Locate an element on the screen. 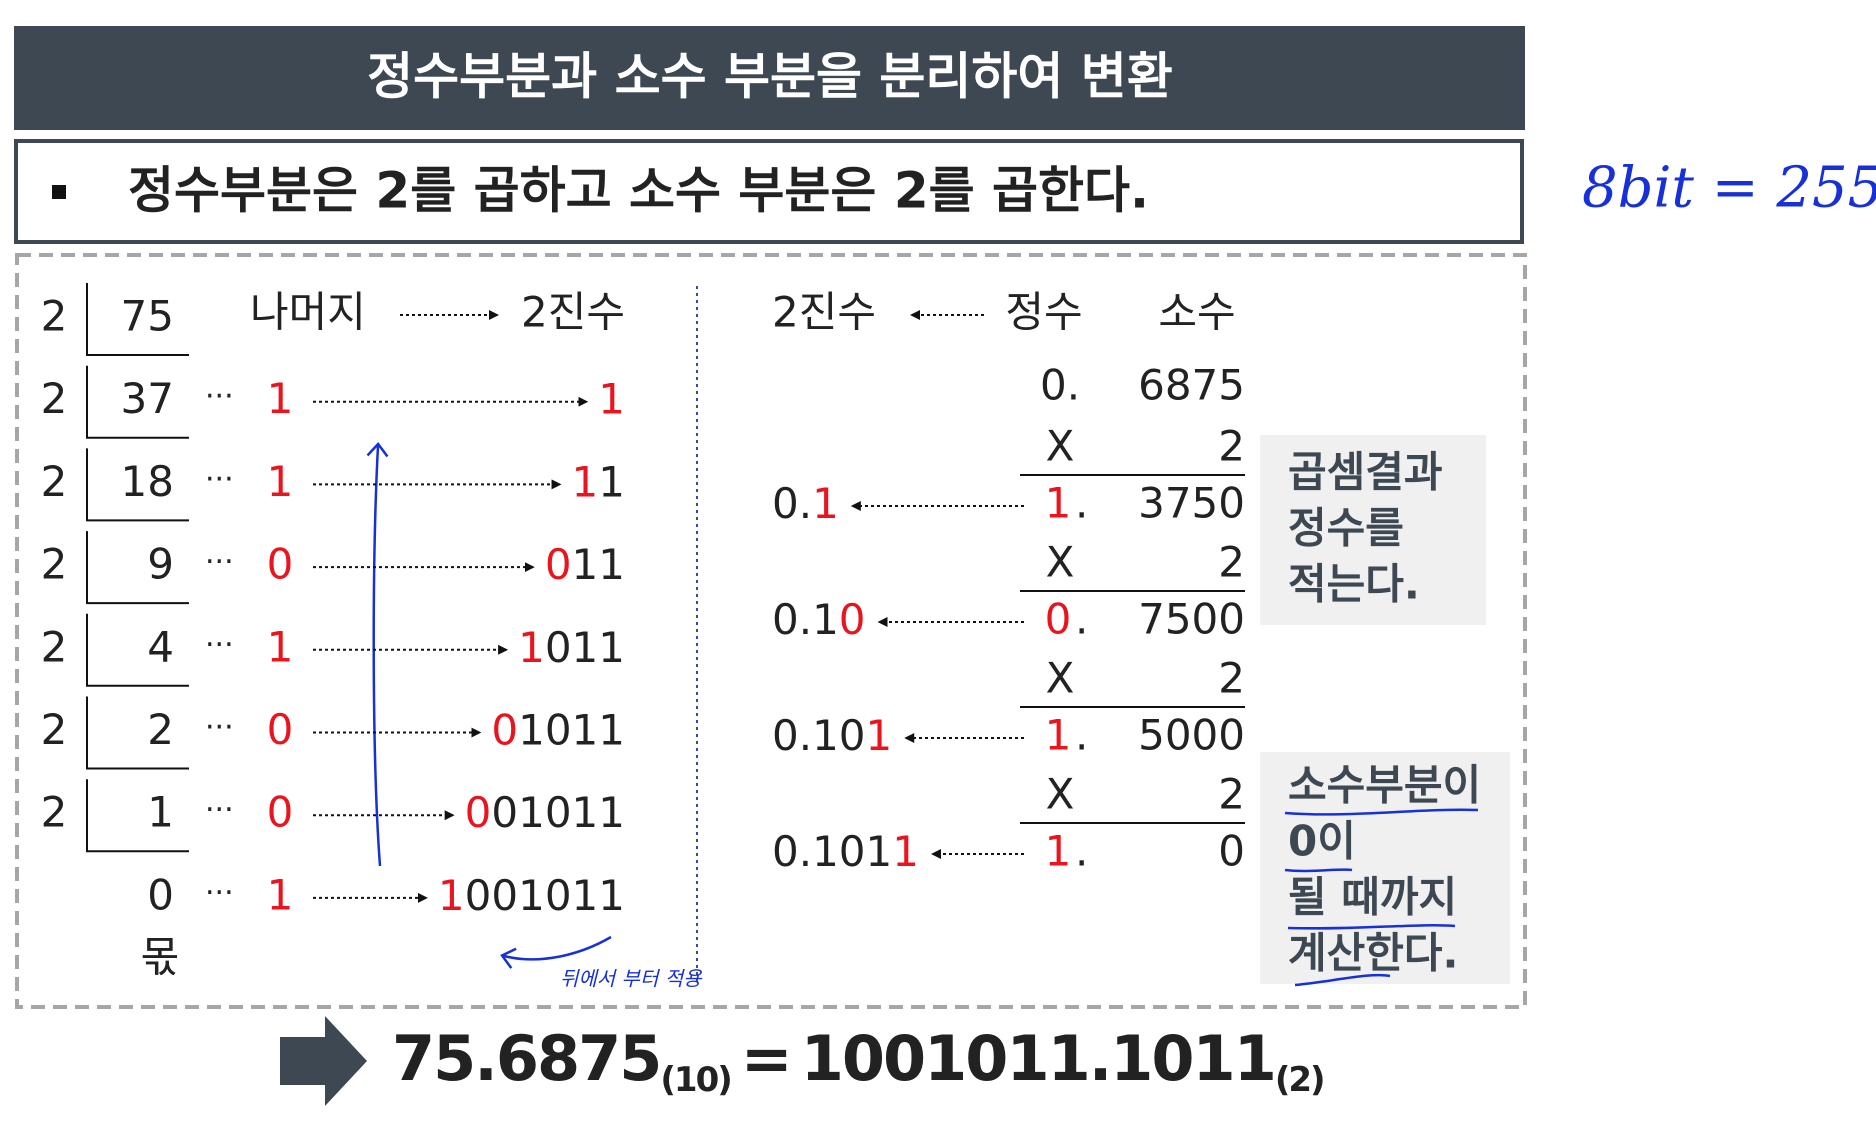  binary: 001011 is located at coordinates (545, 812).